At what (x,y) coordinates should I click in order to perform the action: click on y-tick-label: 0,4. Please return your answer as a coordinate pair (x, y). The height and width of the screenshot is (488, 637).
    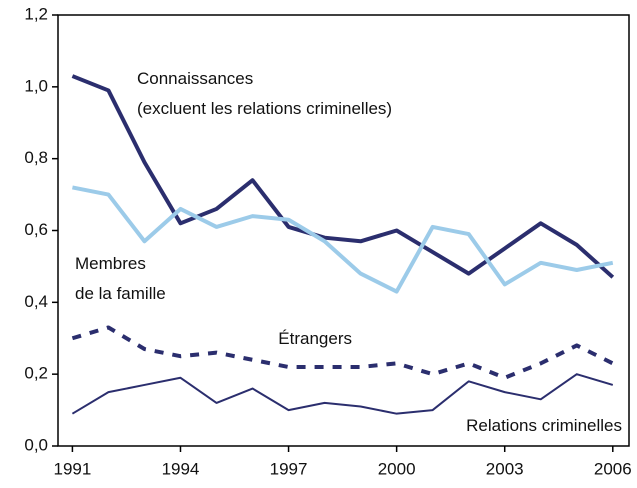
    Looking at the image, I should click on (36, 301).